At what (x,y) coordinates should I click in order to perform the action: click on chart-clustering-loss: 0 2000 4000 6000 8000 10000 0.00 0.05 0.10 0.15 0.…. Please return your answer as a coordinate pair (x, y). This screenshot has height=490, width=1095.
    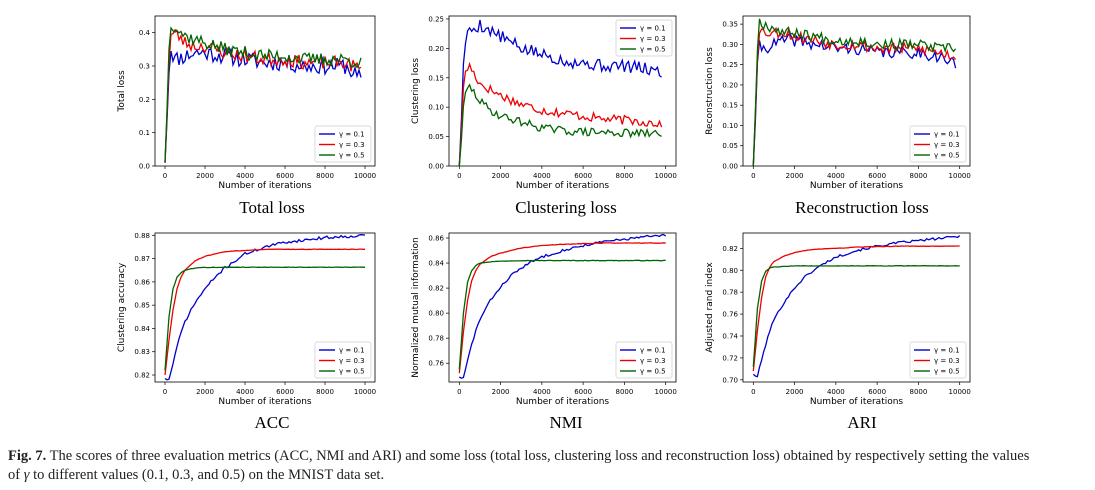
    Looking at the image, I should click on (544, 116).